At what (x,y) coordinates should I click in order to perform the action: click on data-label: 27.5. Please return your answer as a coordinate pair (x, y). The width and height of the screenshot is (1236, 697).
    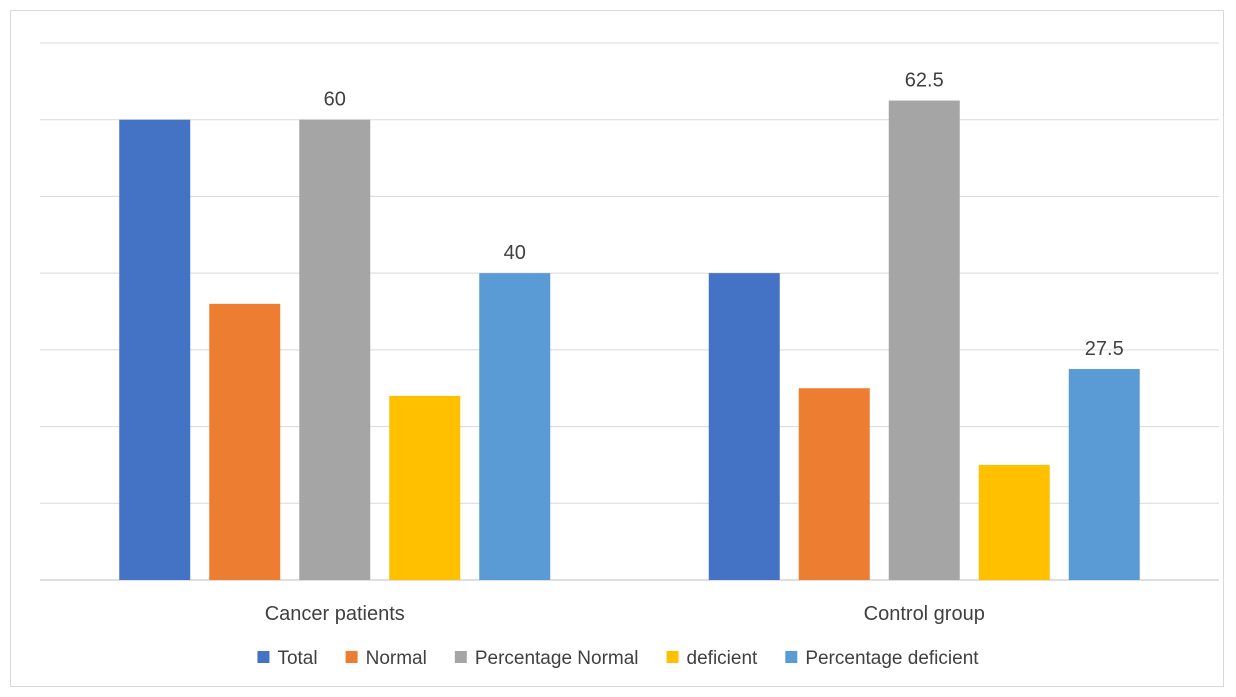
    Looking at the image, I should click on (1104, 349).